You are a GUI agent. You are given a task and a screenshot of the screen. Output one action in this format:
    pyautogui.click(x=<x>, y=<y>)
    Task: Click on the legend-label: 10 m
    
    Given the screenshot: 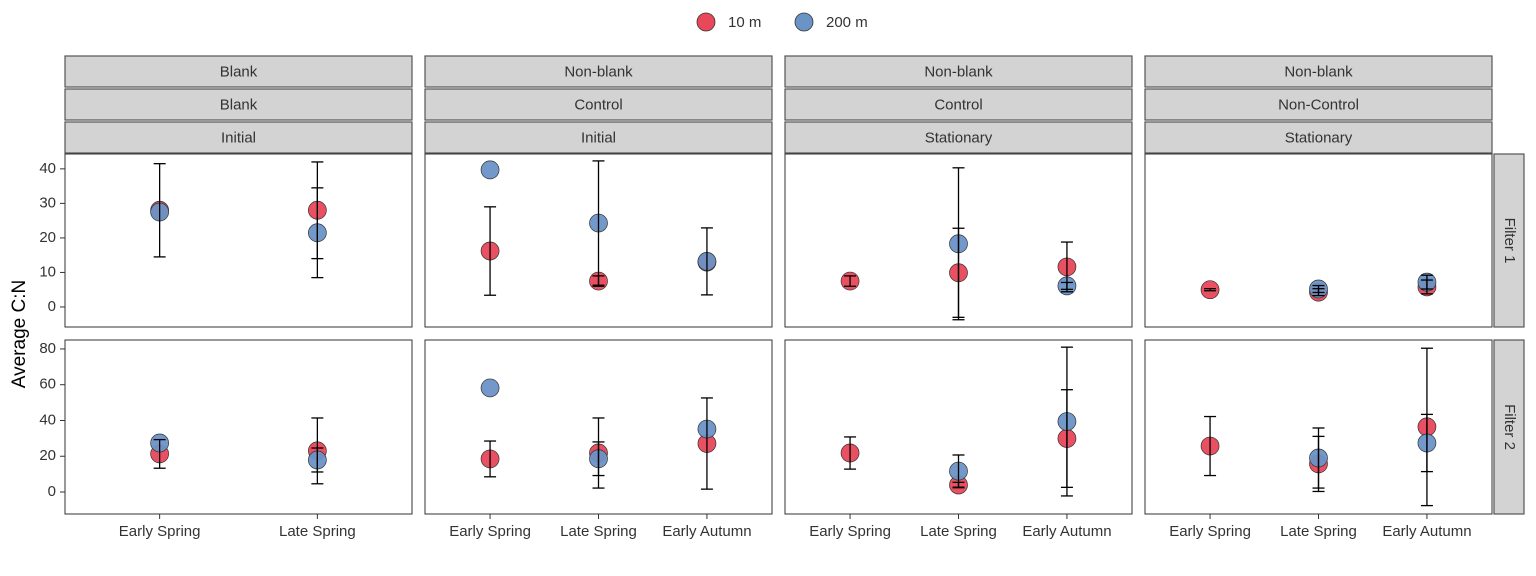 What is the action you would take?
    pyautogui.click(x=744, y=22)
    